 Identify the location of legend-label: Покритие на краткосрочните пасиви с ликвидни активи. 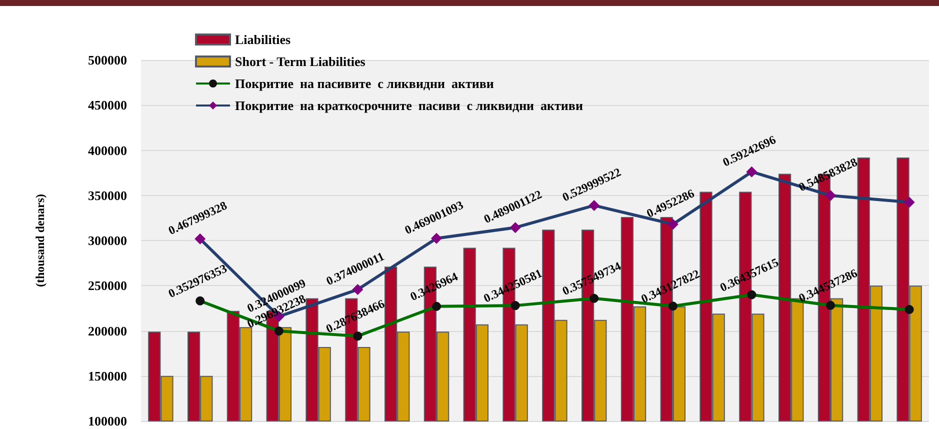
(409, 105).